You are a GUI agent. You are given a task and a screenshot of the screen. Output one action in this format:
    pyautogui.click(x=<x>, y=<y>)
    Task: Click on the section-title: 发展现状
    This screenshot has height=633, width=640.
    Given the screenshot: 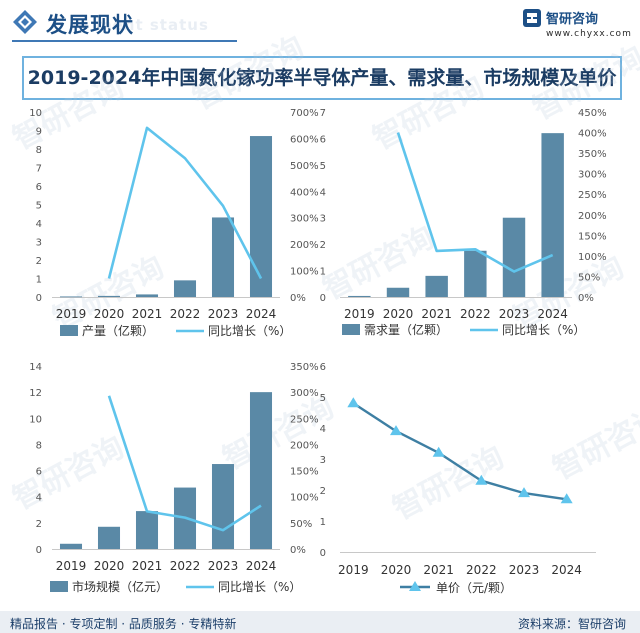 What is the action you would take?
    pyautogui.click(x=90, y=25)
    